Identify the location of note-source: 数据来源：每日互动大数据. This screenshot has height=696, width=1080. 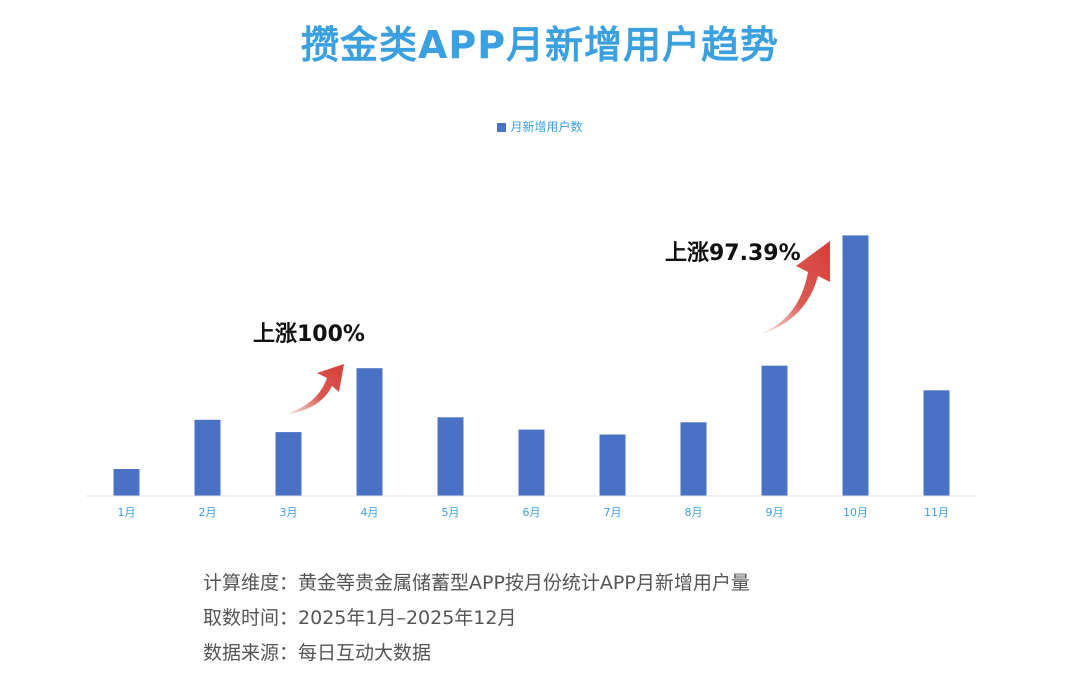
(476, 653).